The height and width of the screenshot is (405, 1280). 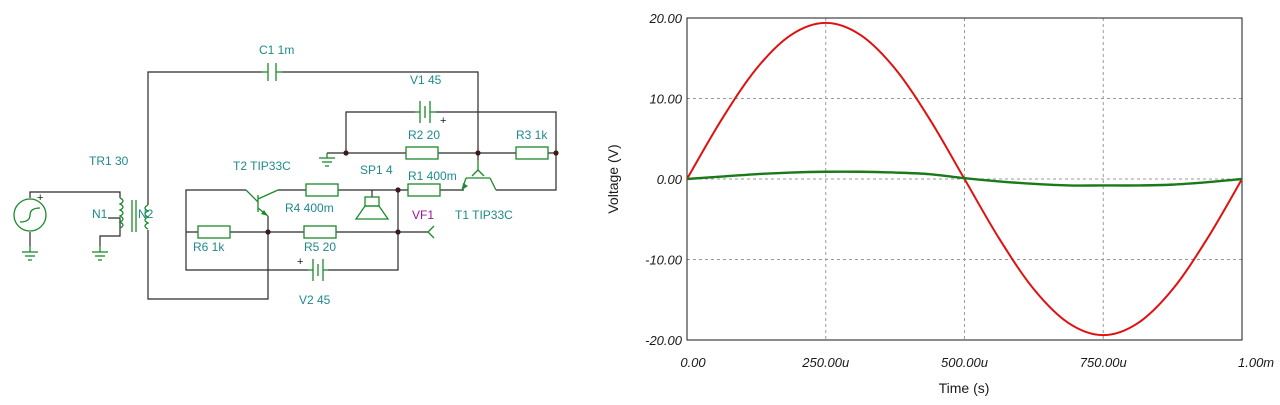 I want to click on x-tick-label: 750.00u, so click(x=1103, y=362).